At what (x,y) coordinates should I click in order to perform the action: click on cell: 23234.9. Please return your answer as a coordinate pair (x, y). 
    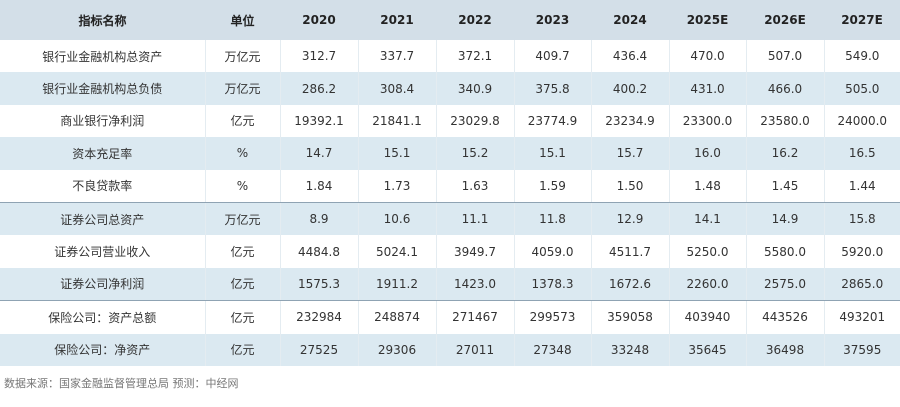
    Looking at the image, I should click on (629, 121).